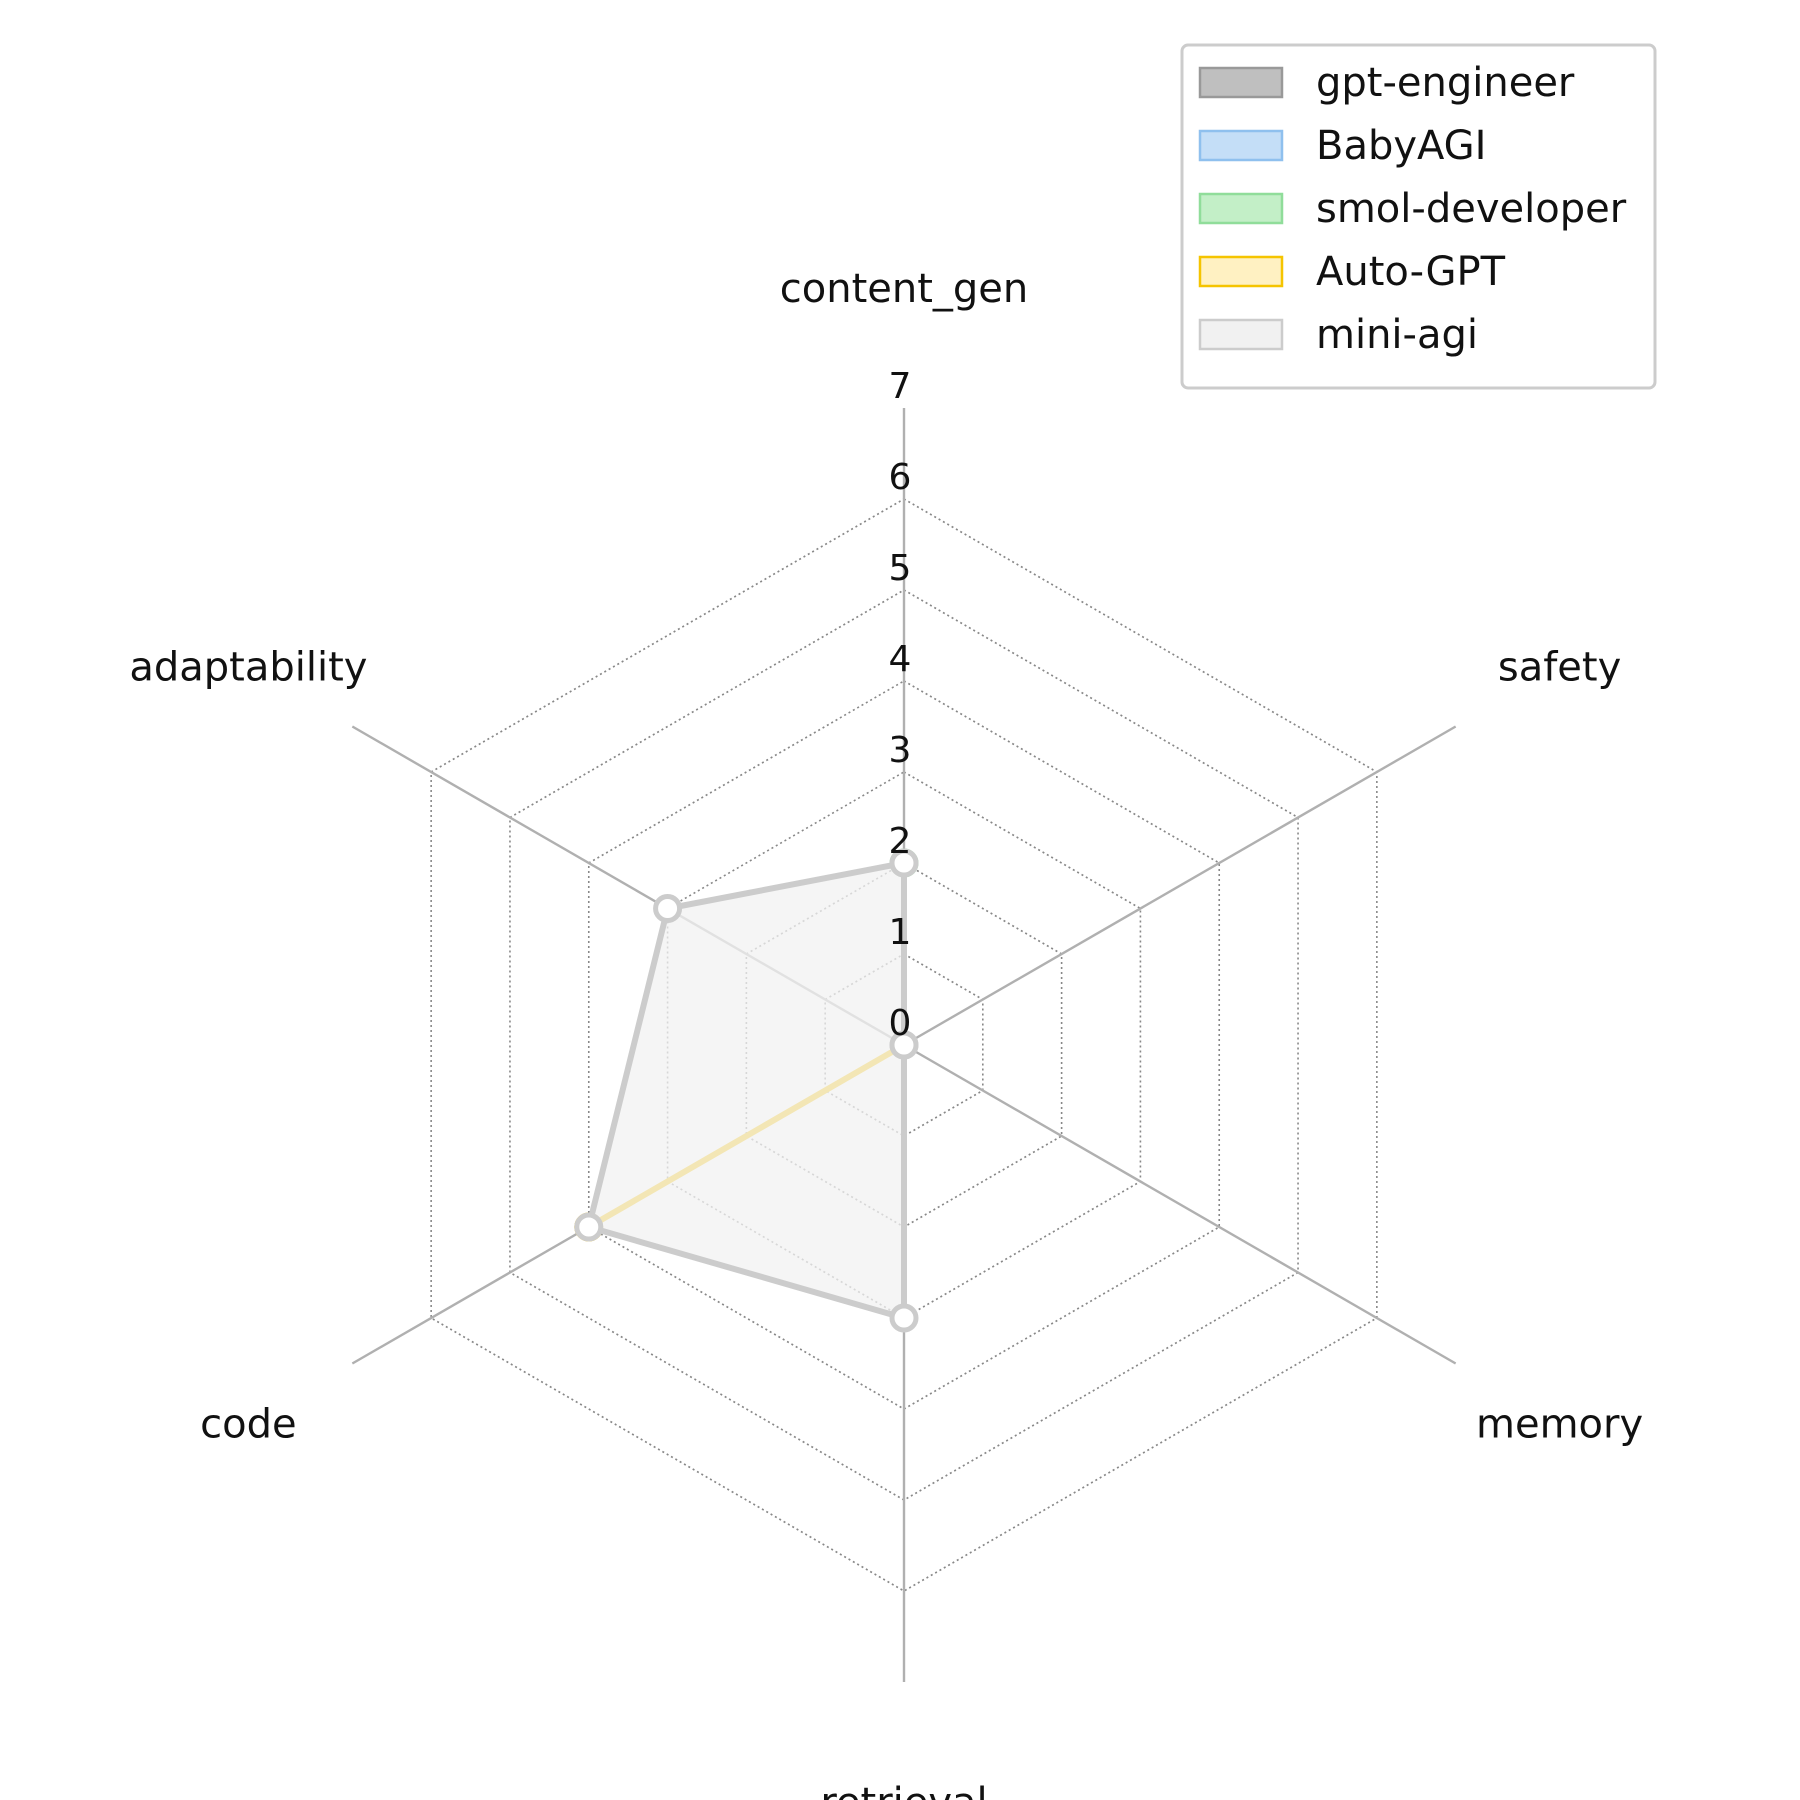 This screenshot has width=1800, height=1800. Describe the element at coordinates (1471, 209) in the screenshot. I see `legend-entry: smol-developer` at that location.